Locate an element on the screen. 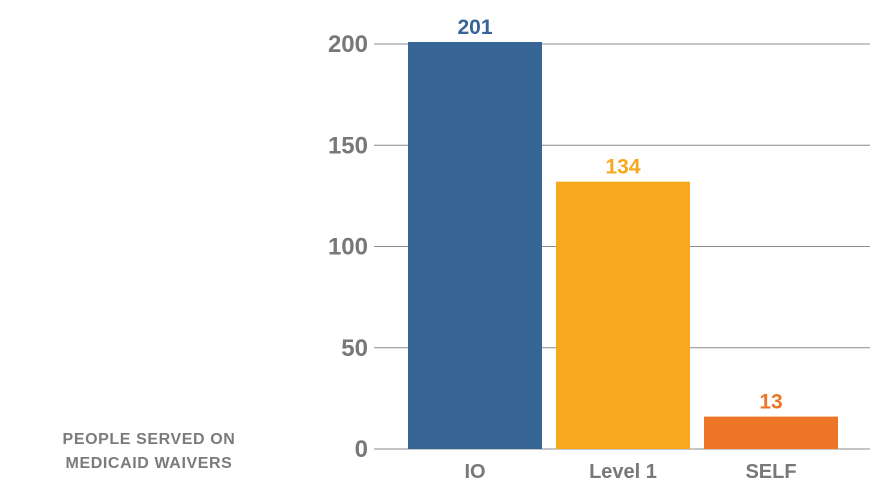 The height and width of the screenshot is (489, 870). x-tick-label-level-1: Level 1 is located at coordinates (623, 472).